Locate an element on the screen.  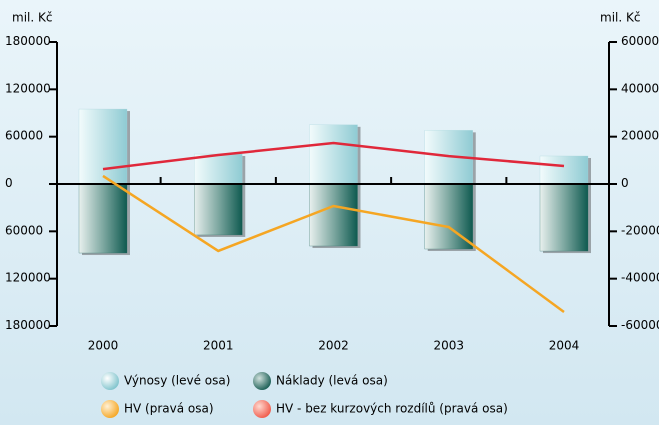
line is located at coordinates (333, 156).